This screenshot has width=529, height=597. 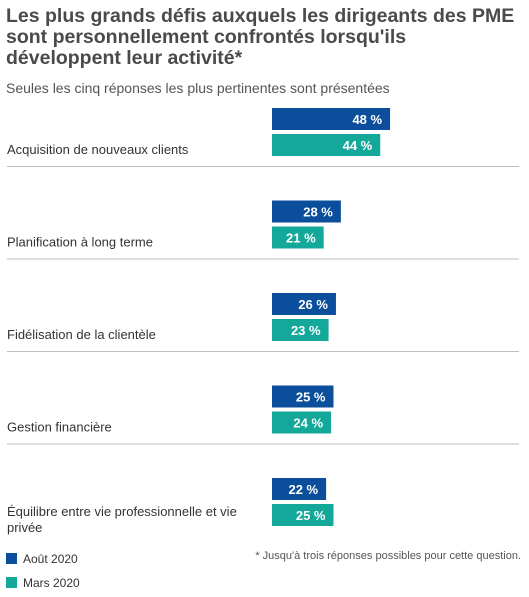 I want to click on data-label-mars-0: 44 %, so click(x=358, y=145).